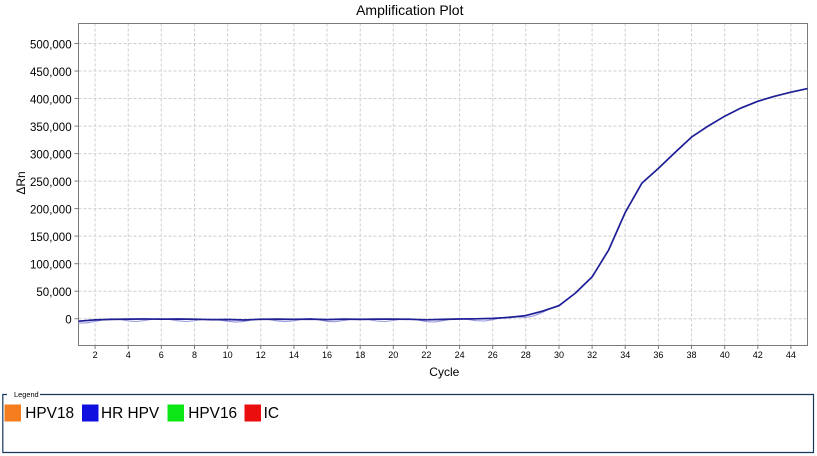 The width and height of the screenshot is (817, 456). I want to click on svg-text: 300,000, so click(51, 155).